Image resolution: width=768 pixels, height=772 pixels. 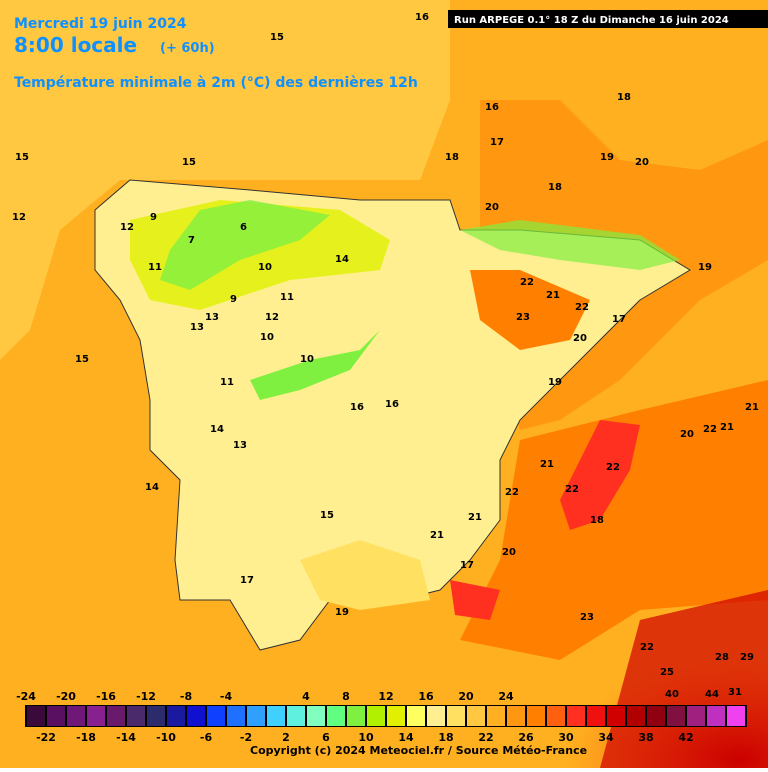 What do you see at coordinates (672, 694) in the screenshot?
I see `temperature-label: 40` at bounding box center [672, 694].